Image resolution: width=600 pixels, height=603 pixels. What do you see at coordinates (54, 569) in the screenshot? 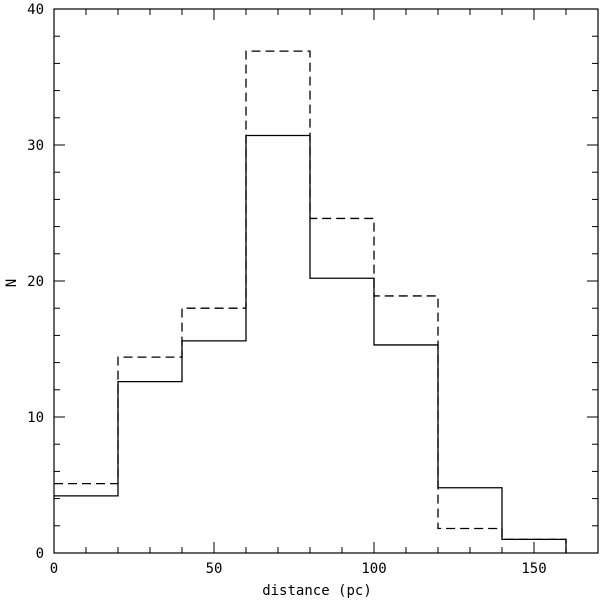
I see `x-tick-label: 0` at bounding box center [54, 569].